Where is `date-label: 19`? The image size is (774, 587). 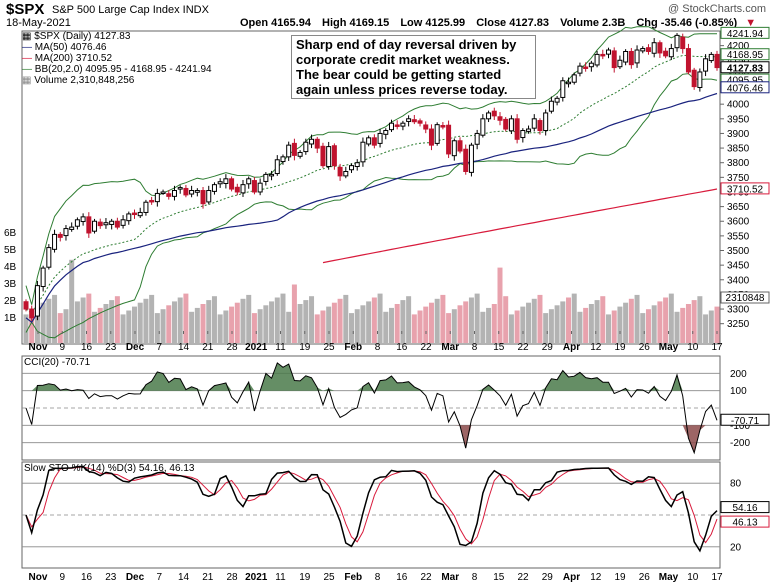
date-label: 19 is located at coordinates (620, 347).